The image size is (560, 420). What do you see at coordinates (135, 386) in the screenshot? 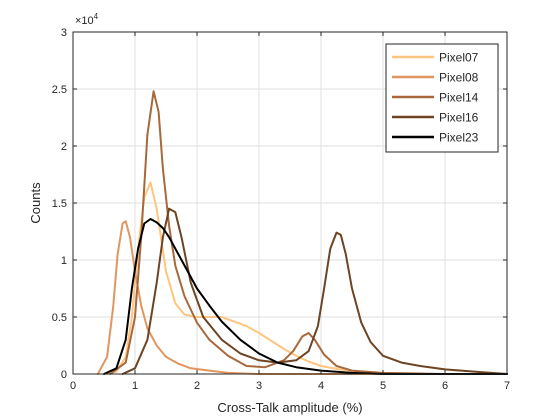
I see `x-tick-label: 1` at bounding box center [135, 386].